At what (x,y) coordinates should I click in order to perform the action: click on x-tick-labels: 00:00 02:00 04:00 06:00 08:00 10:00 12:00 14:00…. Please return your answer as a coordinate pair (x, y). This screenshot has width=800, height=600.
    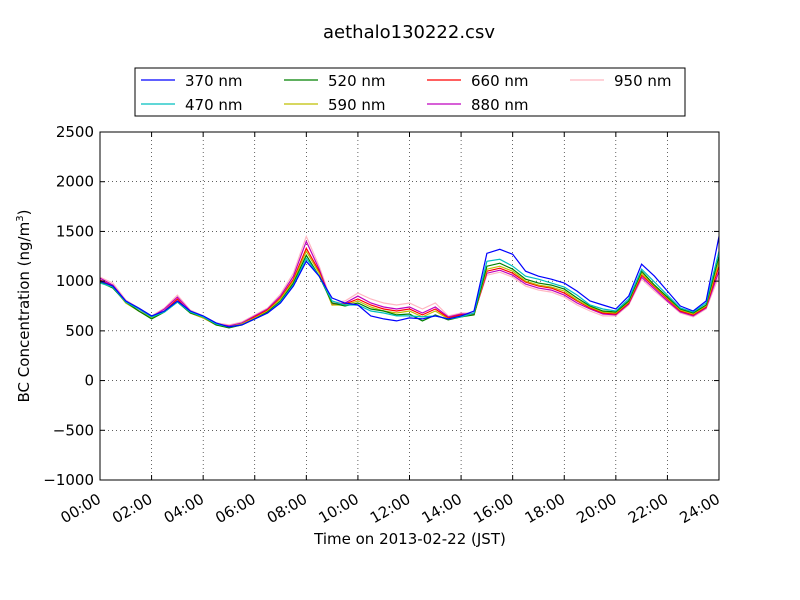
    Looking at the image, I should click on (390, 508).